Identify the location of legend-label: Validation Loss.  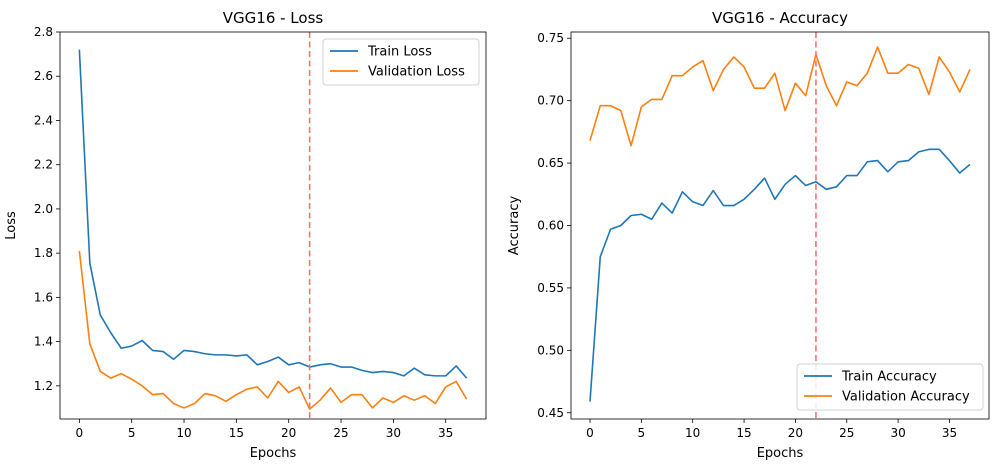
(416, 72).